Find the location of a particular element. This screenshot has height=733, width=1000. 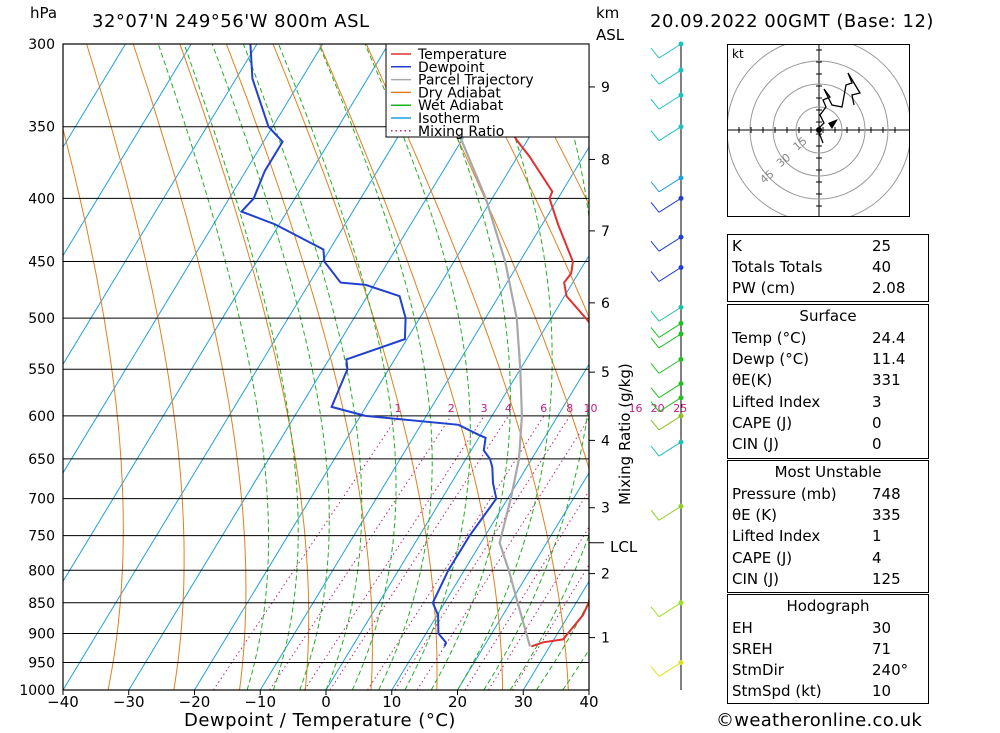

km-tick-label: 4 is located at coordinates (605, 441).